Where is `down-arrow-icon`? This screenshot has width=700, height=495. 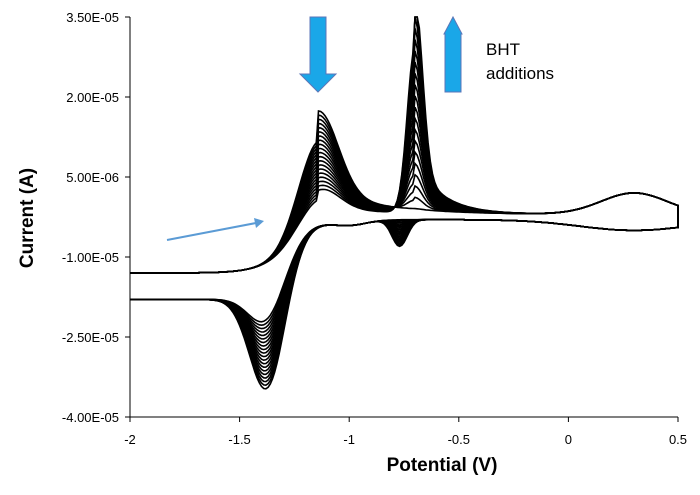
down-arrow-icon is located at coordinates (318, 54).